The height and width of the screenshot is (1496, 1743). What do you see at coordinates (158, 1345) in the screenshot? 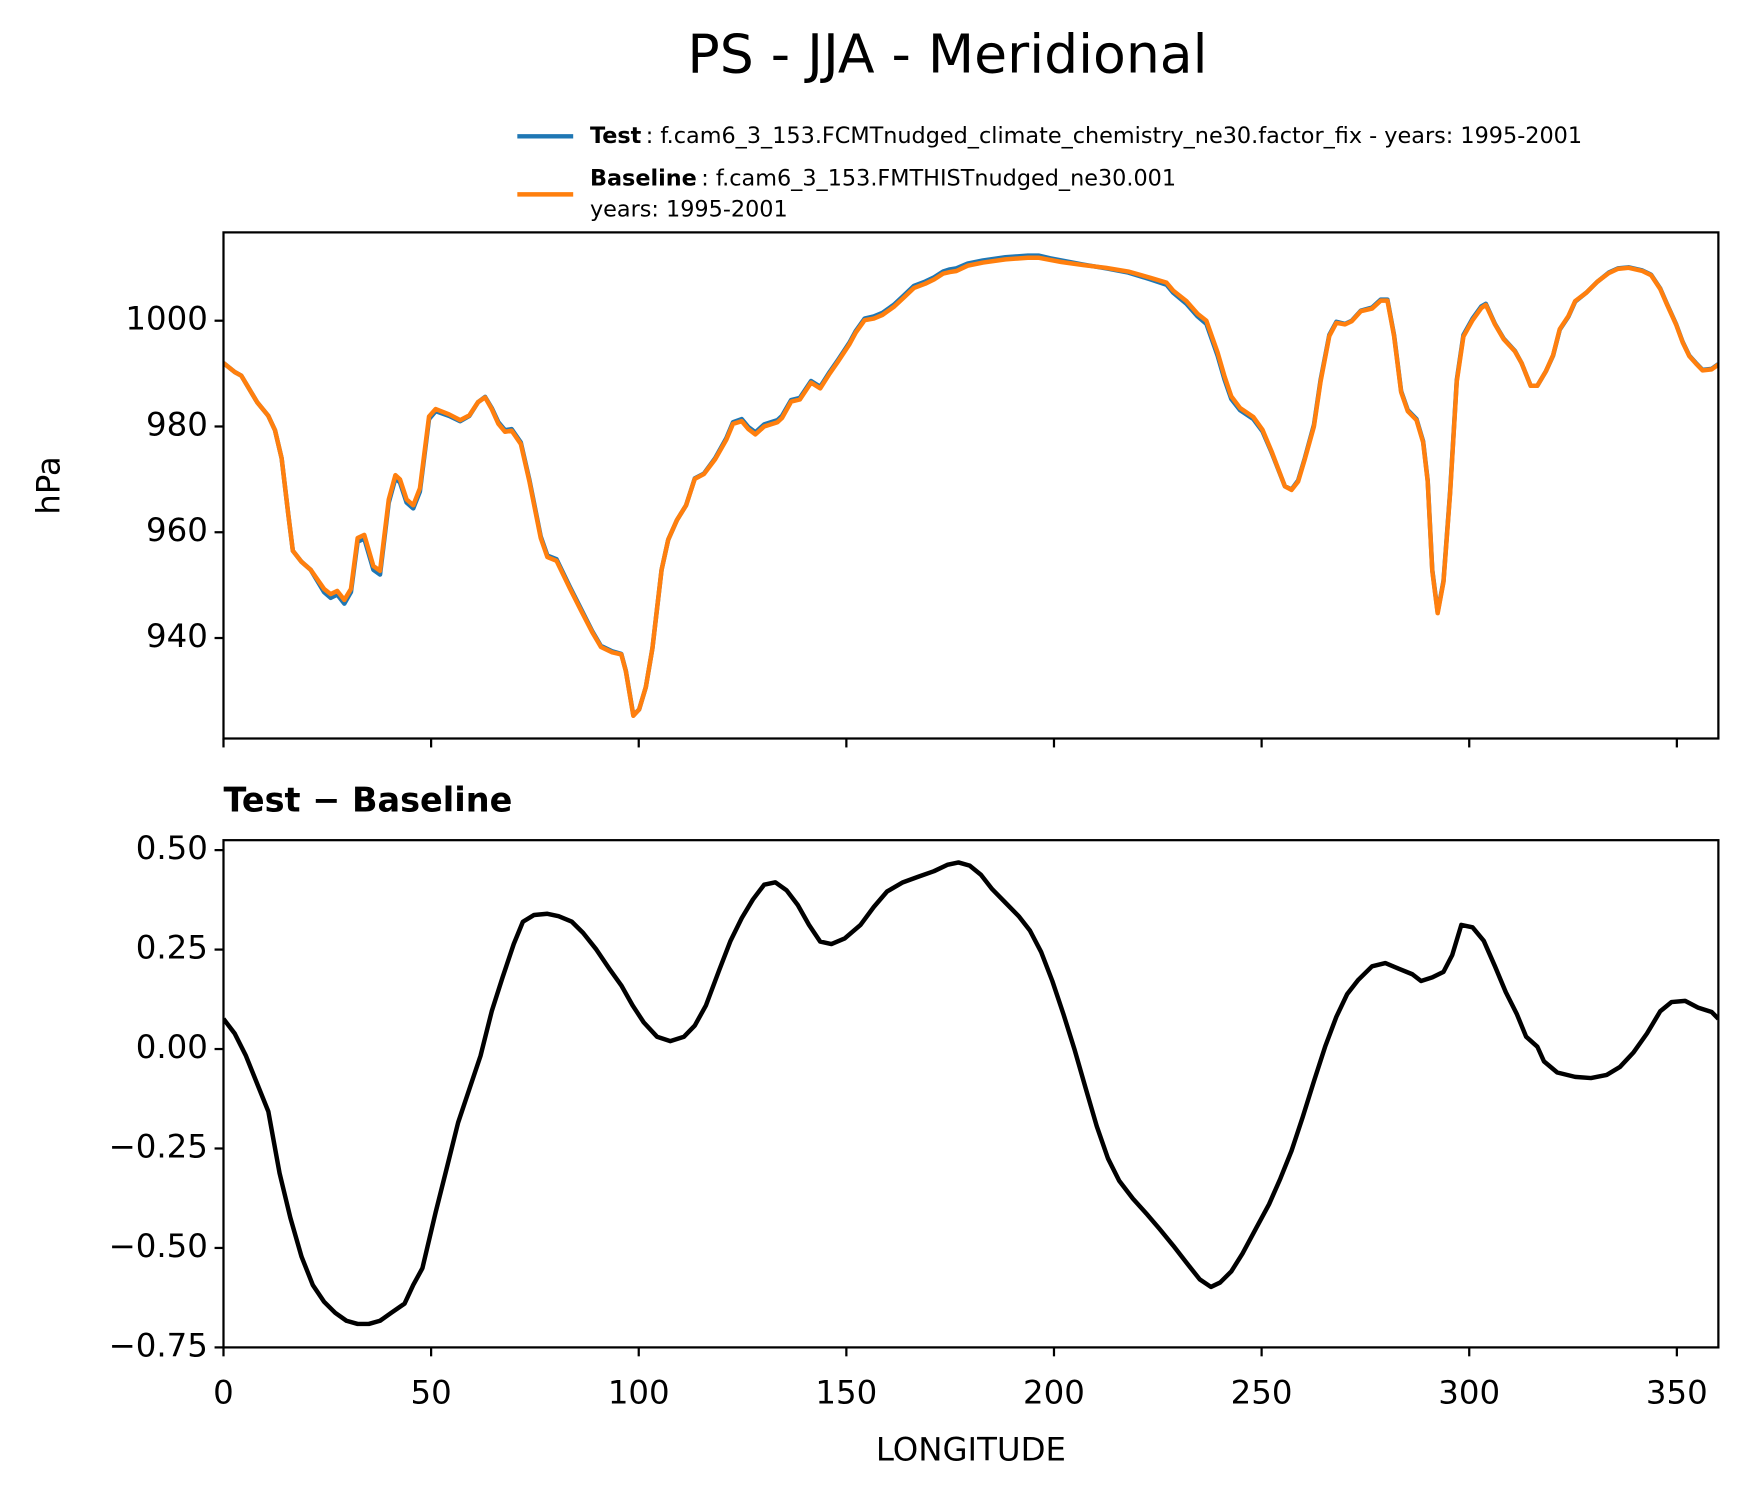
I see `y-tick-label: −0.75` at bounding box center [158, 1345].